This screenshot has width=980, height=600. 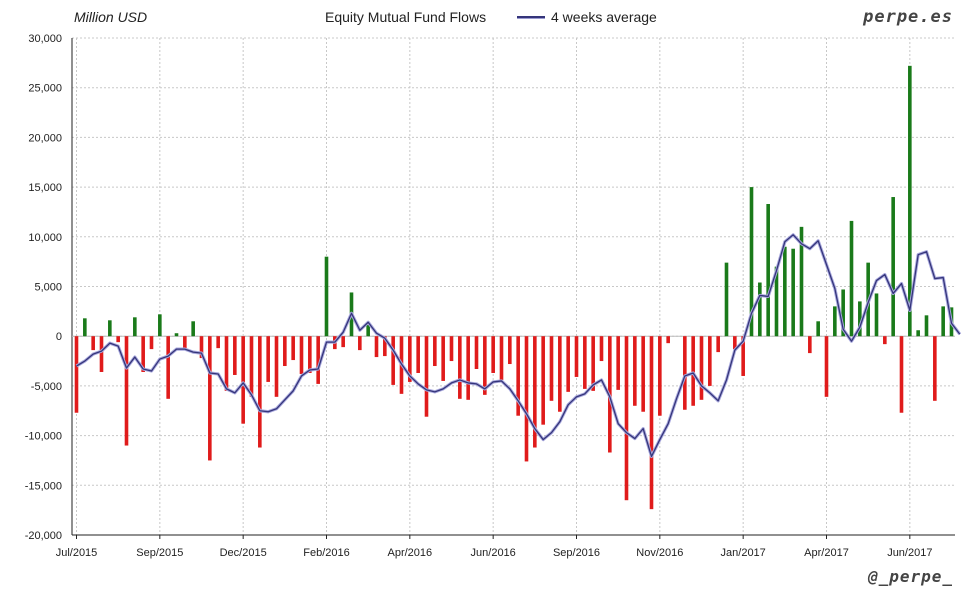 I want to click on author-handle: @_perpe_, so click(x=910, y=576).